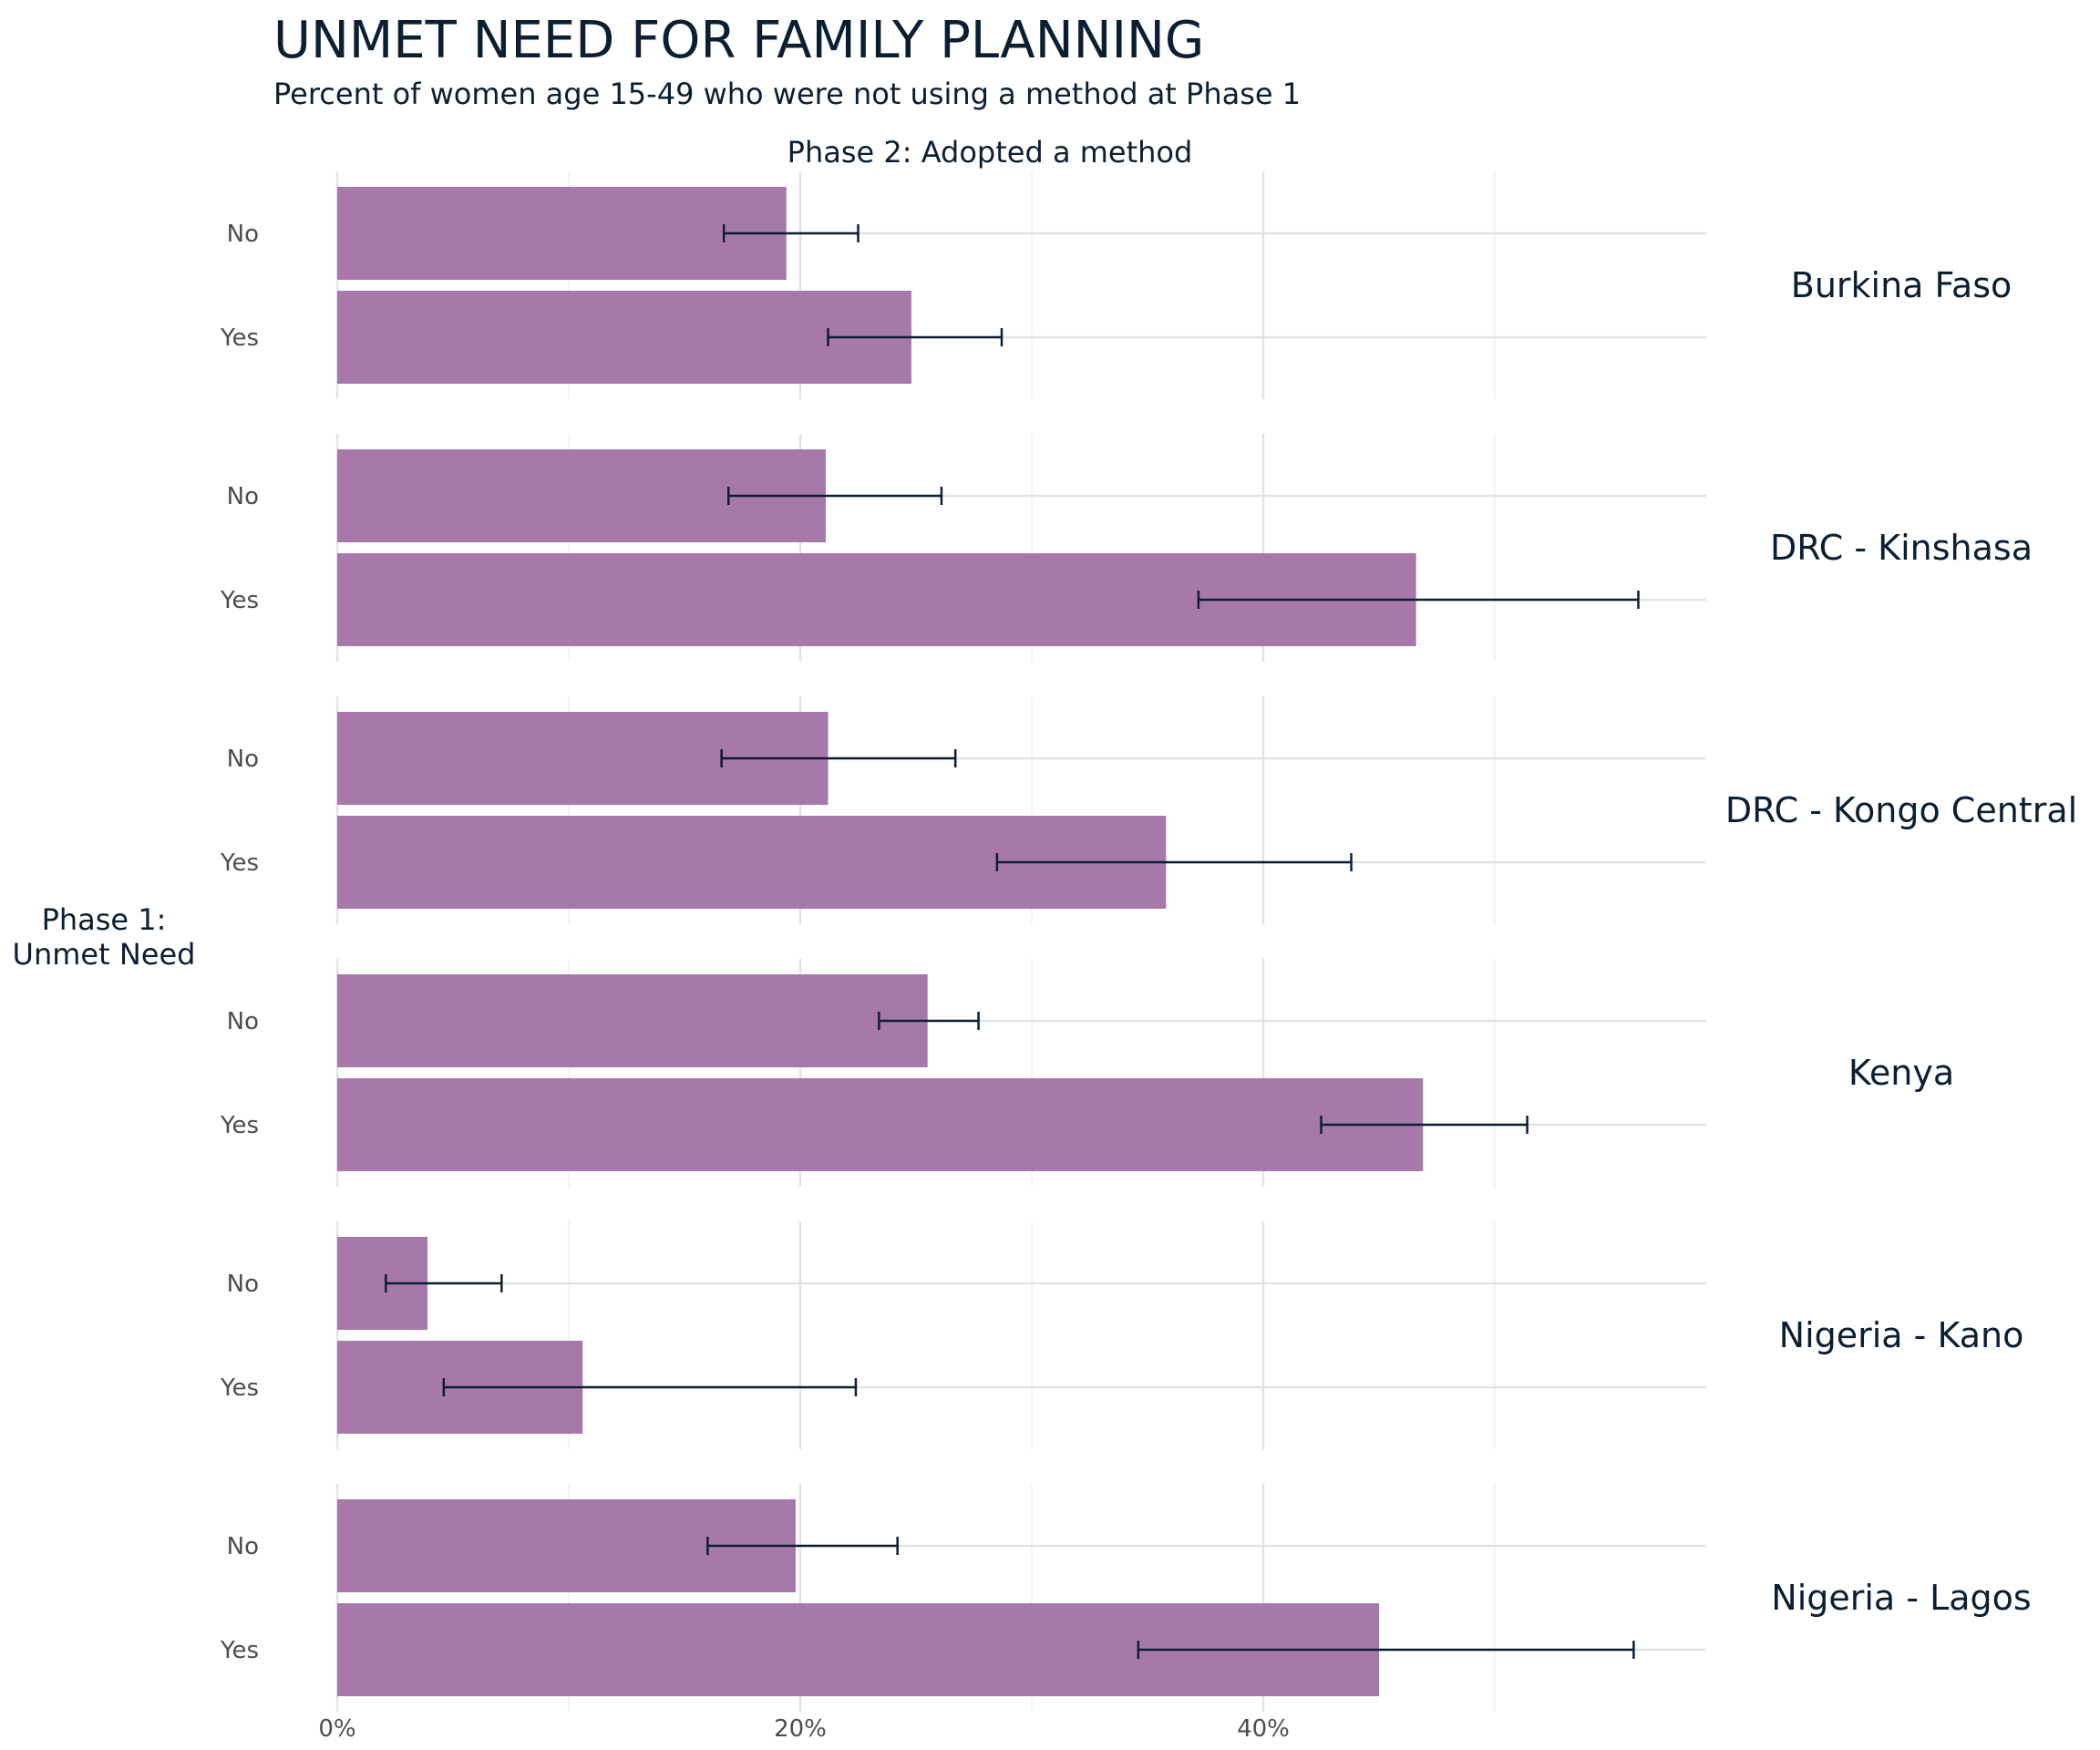 Image resolution: width=2100 pixels, height=1750 pixels. I want to click on x-axis: 0% 20% 40%, so click(804, 1729).